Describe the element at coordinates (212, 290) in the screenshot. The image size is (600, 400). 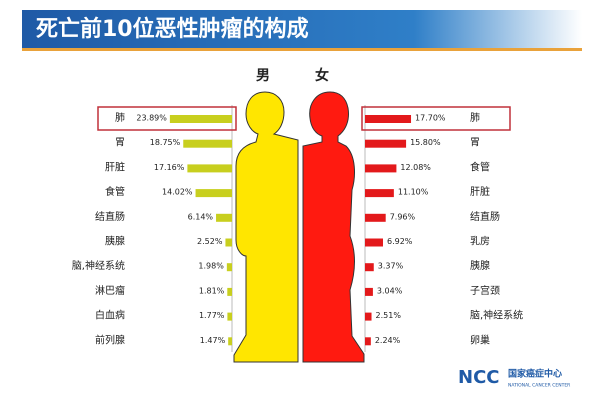
I see `value-label: 1.81%` at that location.